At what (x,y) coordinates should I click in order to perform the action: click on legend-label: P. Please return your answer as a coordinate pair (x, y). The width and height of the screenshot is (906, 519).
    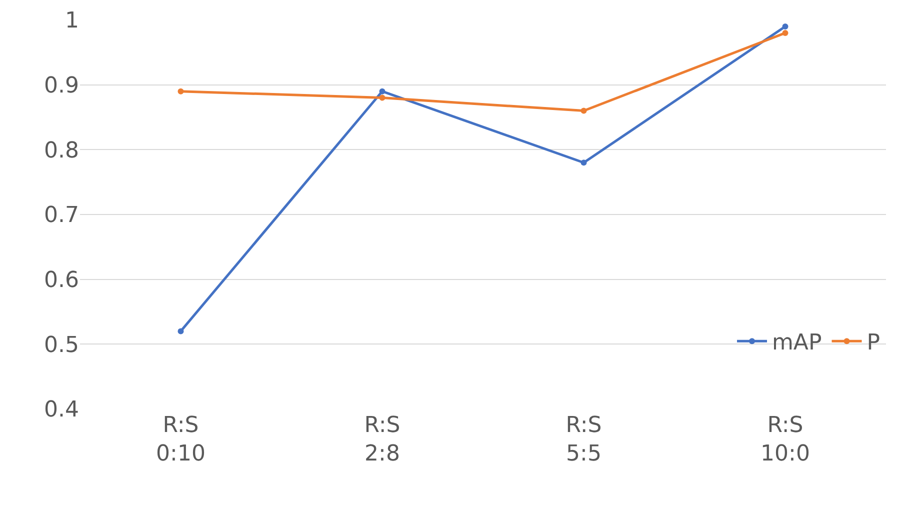
    Looking at the image, I should click on (873, 343).